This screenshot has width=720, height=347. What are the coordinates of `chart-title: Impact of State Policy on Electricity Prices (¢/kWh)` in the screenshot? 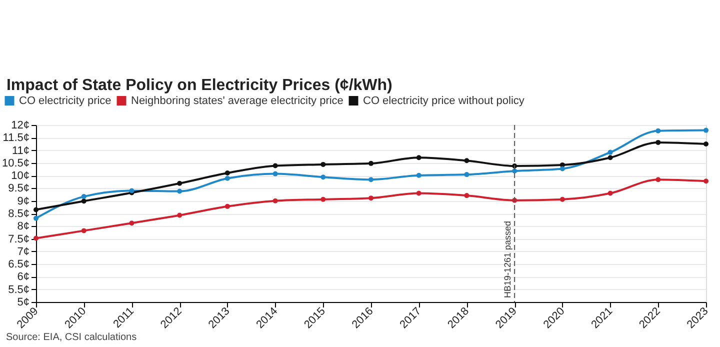 It's located at (199, 85).